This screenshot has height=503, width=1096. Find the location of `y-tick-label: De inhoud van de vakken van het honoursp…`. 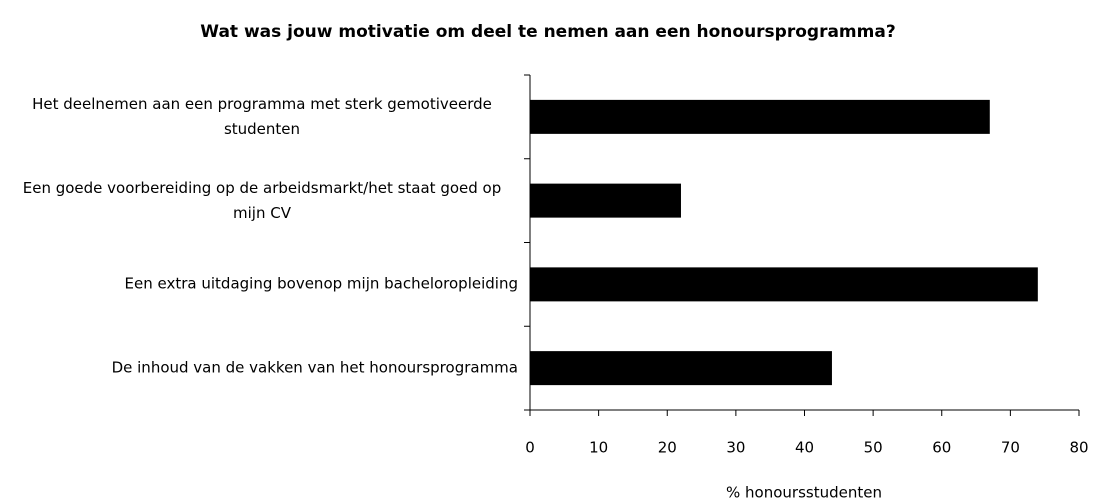

y-tick-label: De inhoud van de vakken van het honoursp… is located at coordinates (314, 367).